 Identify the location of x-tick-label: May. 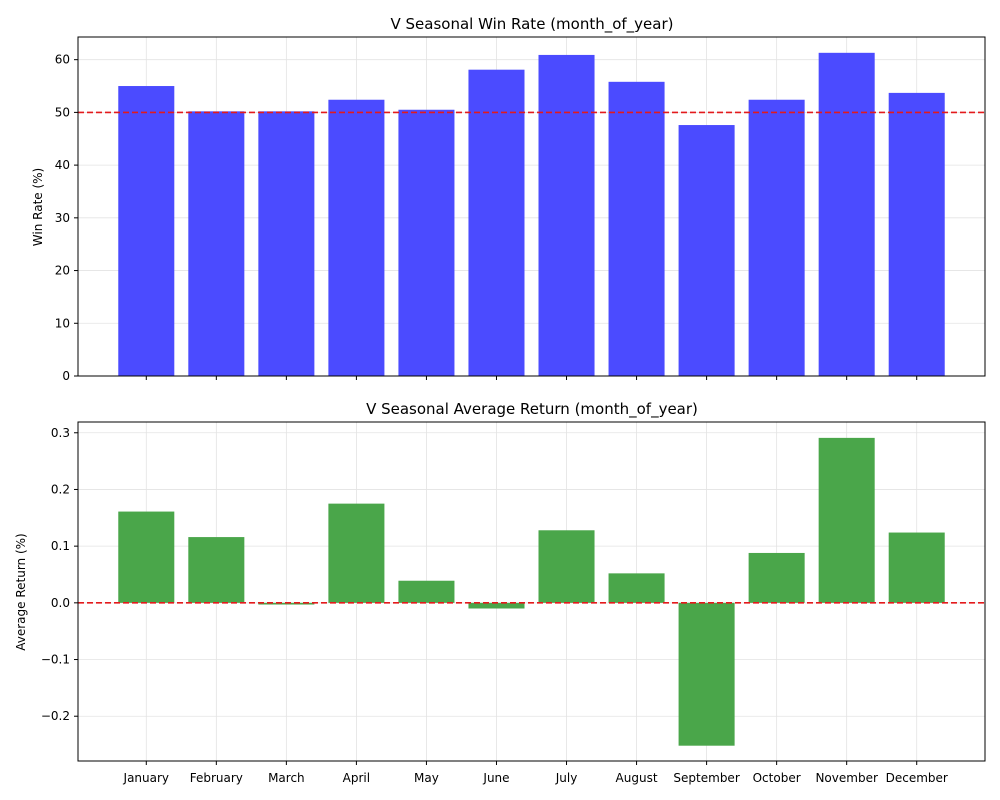
(426, 778).